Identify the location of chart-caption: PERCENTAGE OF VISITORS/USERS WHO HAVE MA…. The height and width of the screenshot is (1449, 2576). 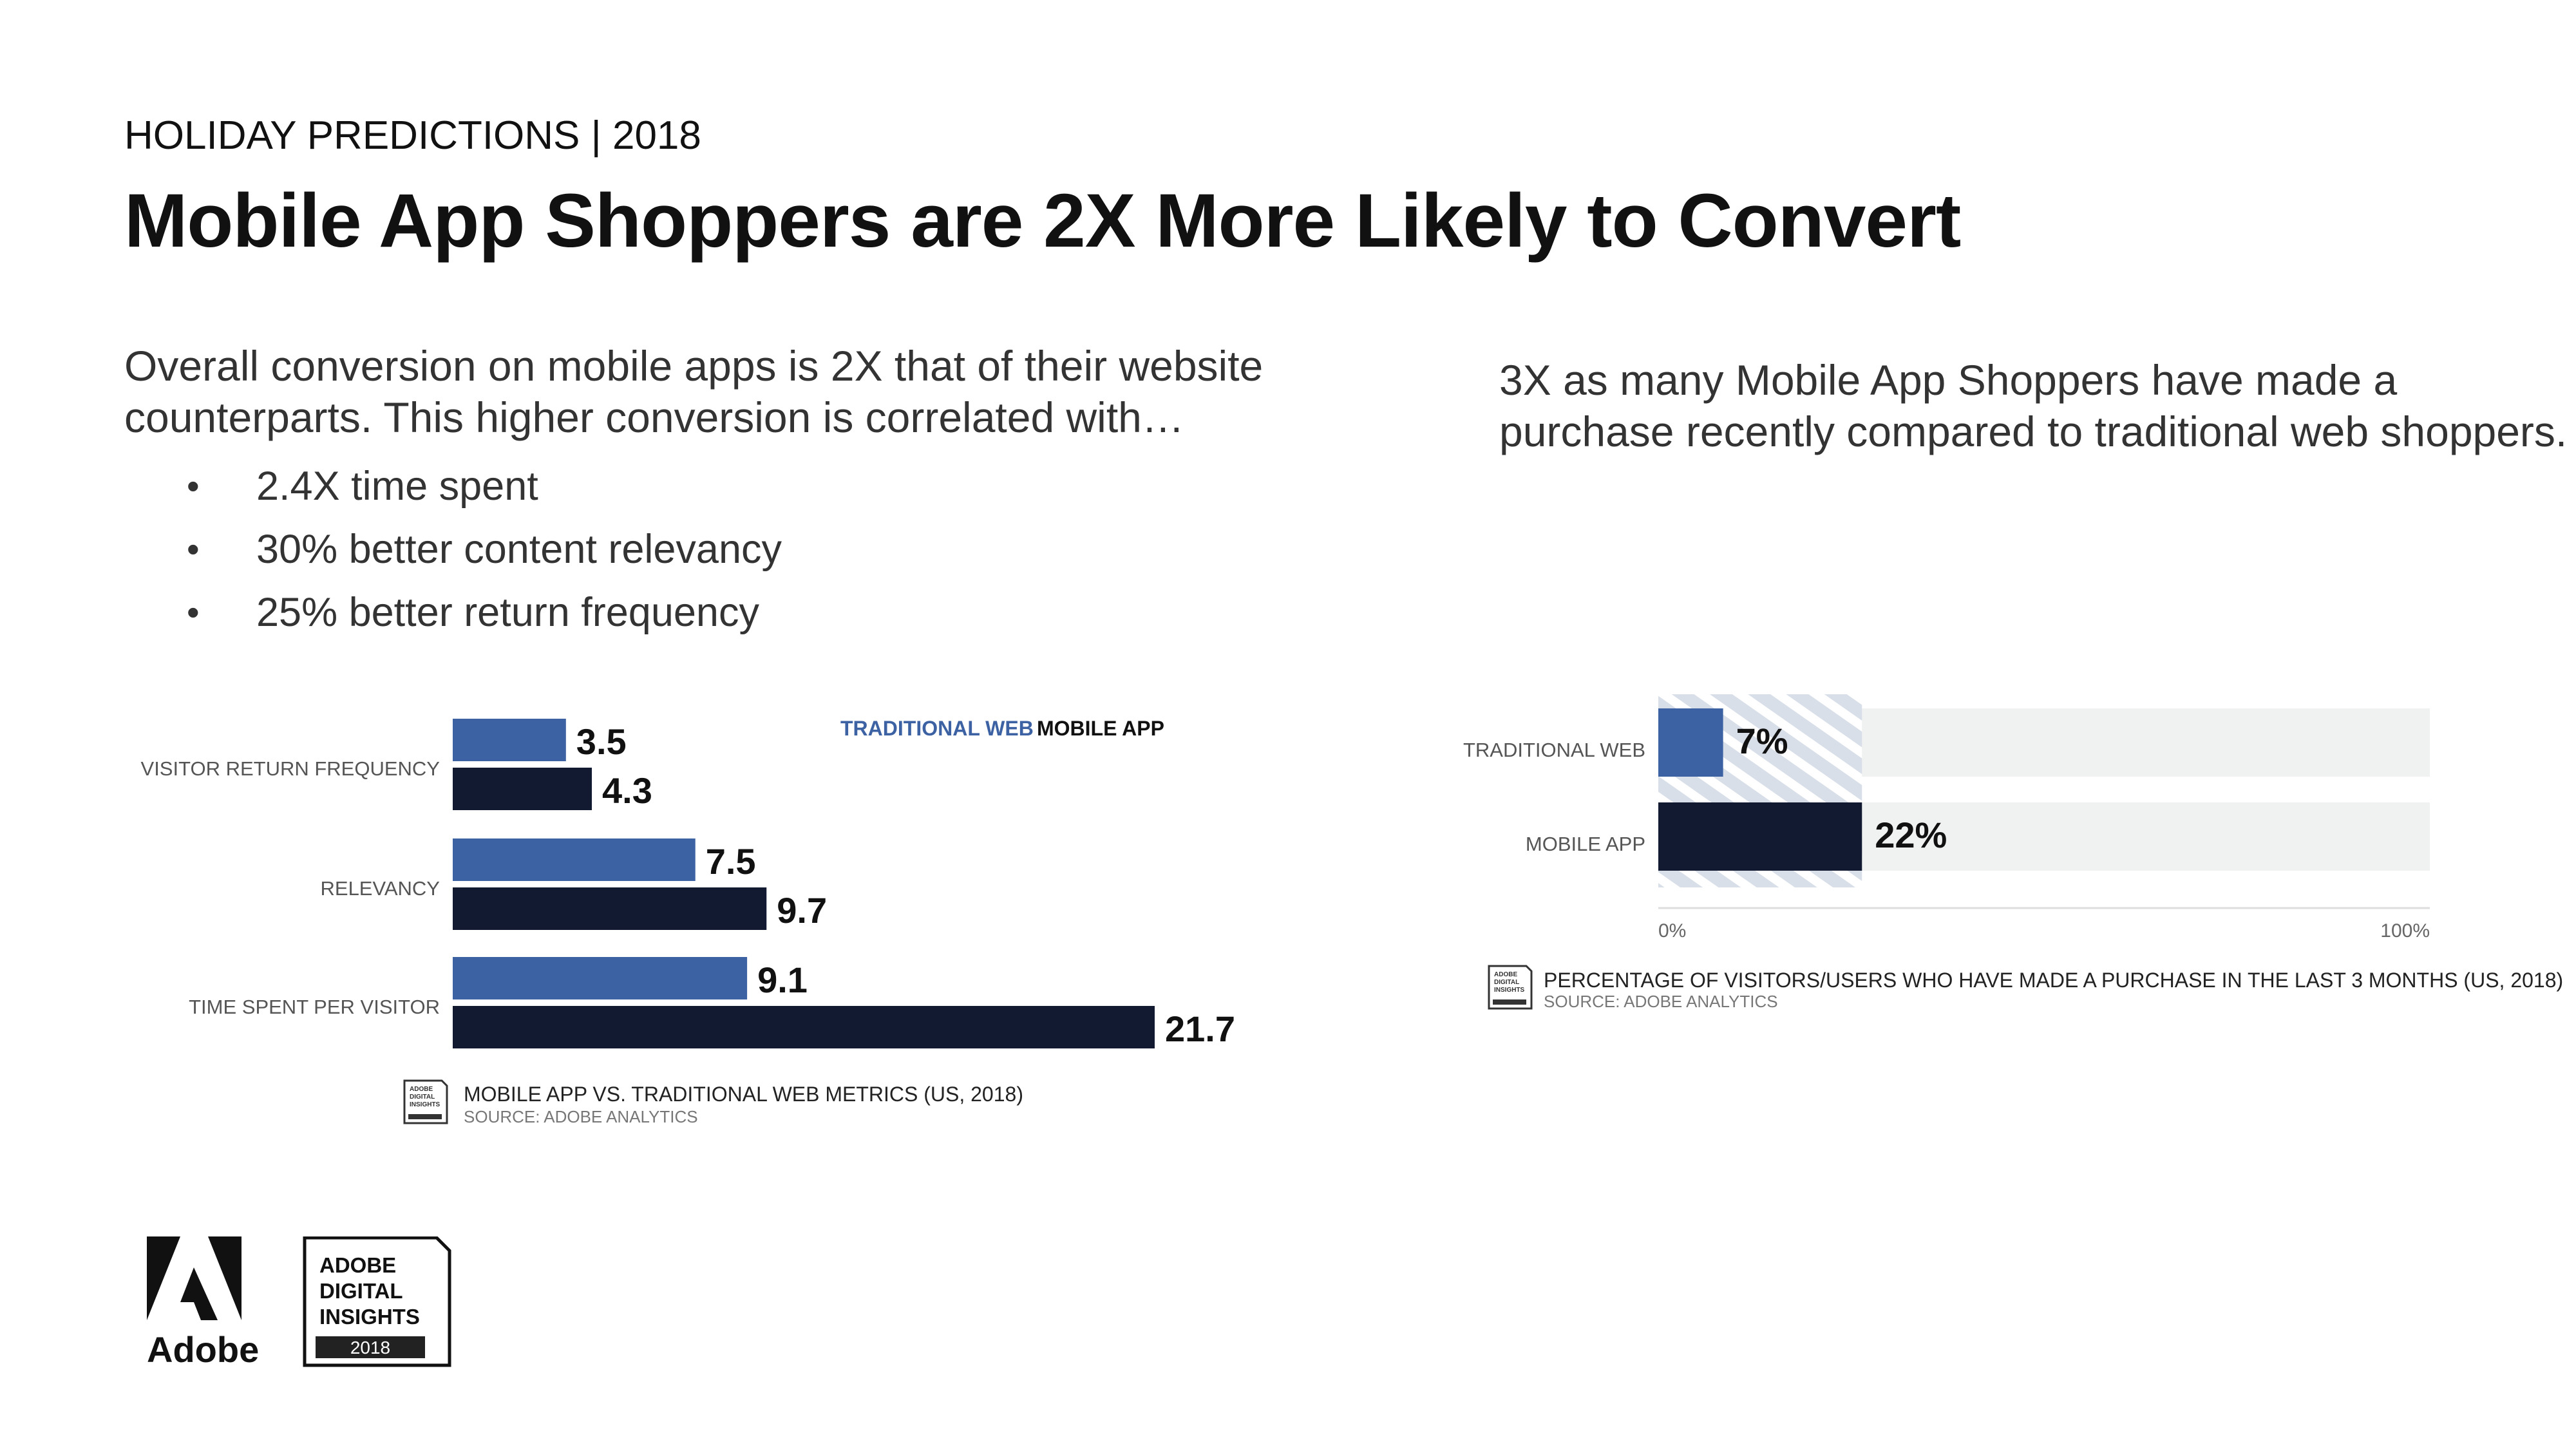
(2053, 980).